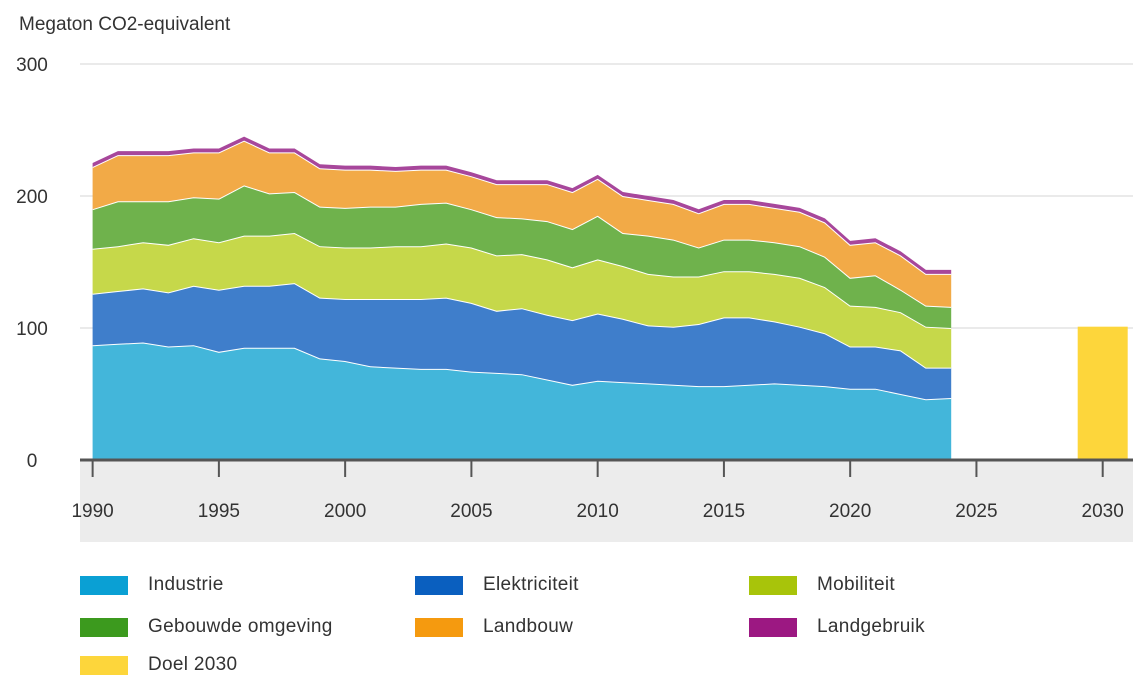 This screenshot has width=1143, height=687. I want to click on legend-swatch-gebouwde-omgeving, so click(104, 627).